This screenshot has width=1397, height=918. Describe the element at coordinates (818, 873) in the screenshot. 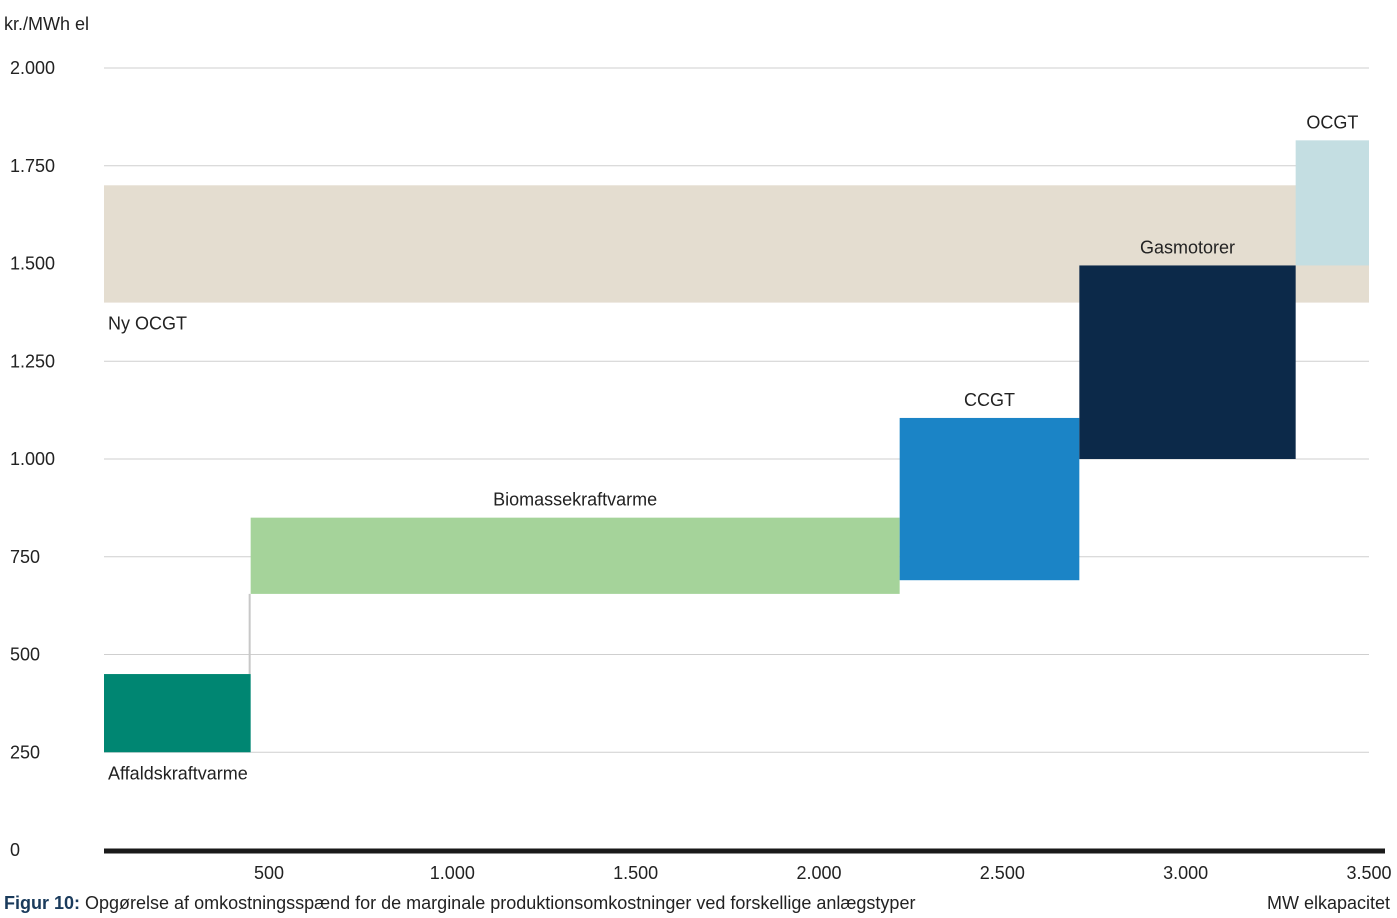

I see `x-tick-label: 2.000` at that location.